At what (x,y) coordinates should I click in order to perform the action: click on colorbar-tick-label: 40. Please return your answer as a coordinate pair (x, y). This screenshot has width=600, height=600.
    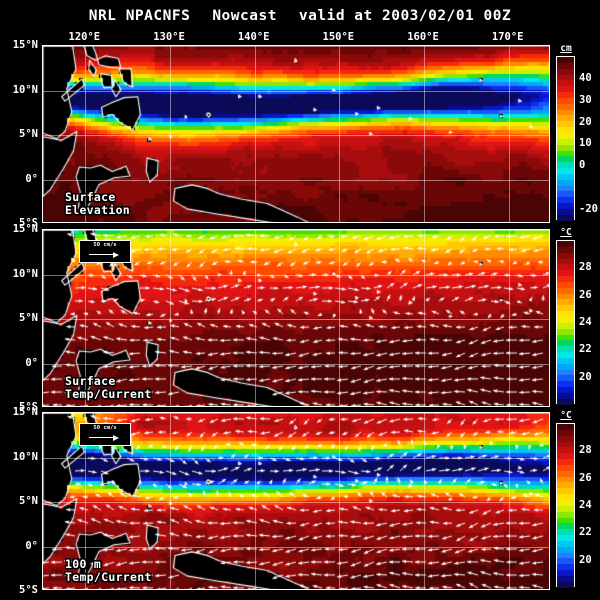
    Looking at the image, I should click on (585, 77).